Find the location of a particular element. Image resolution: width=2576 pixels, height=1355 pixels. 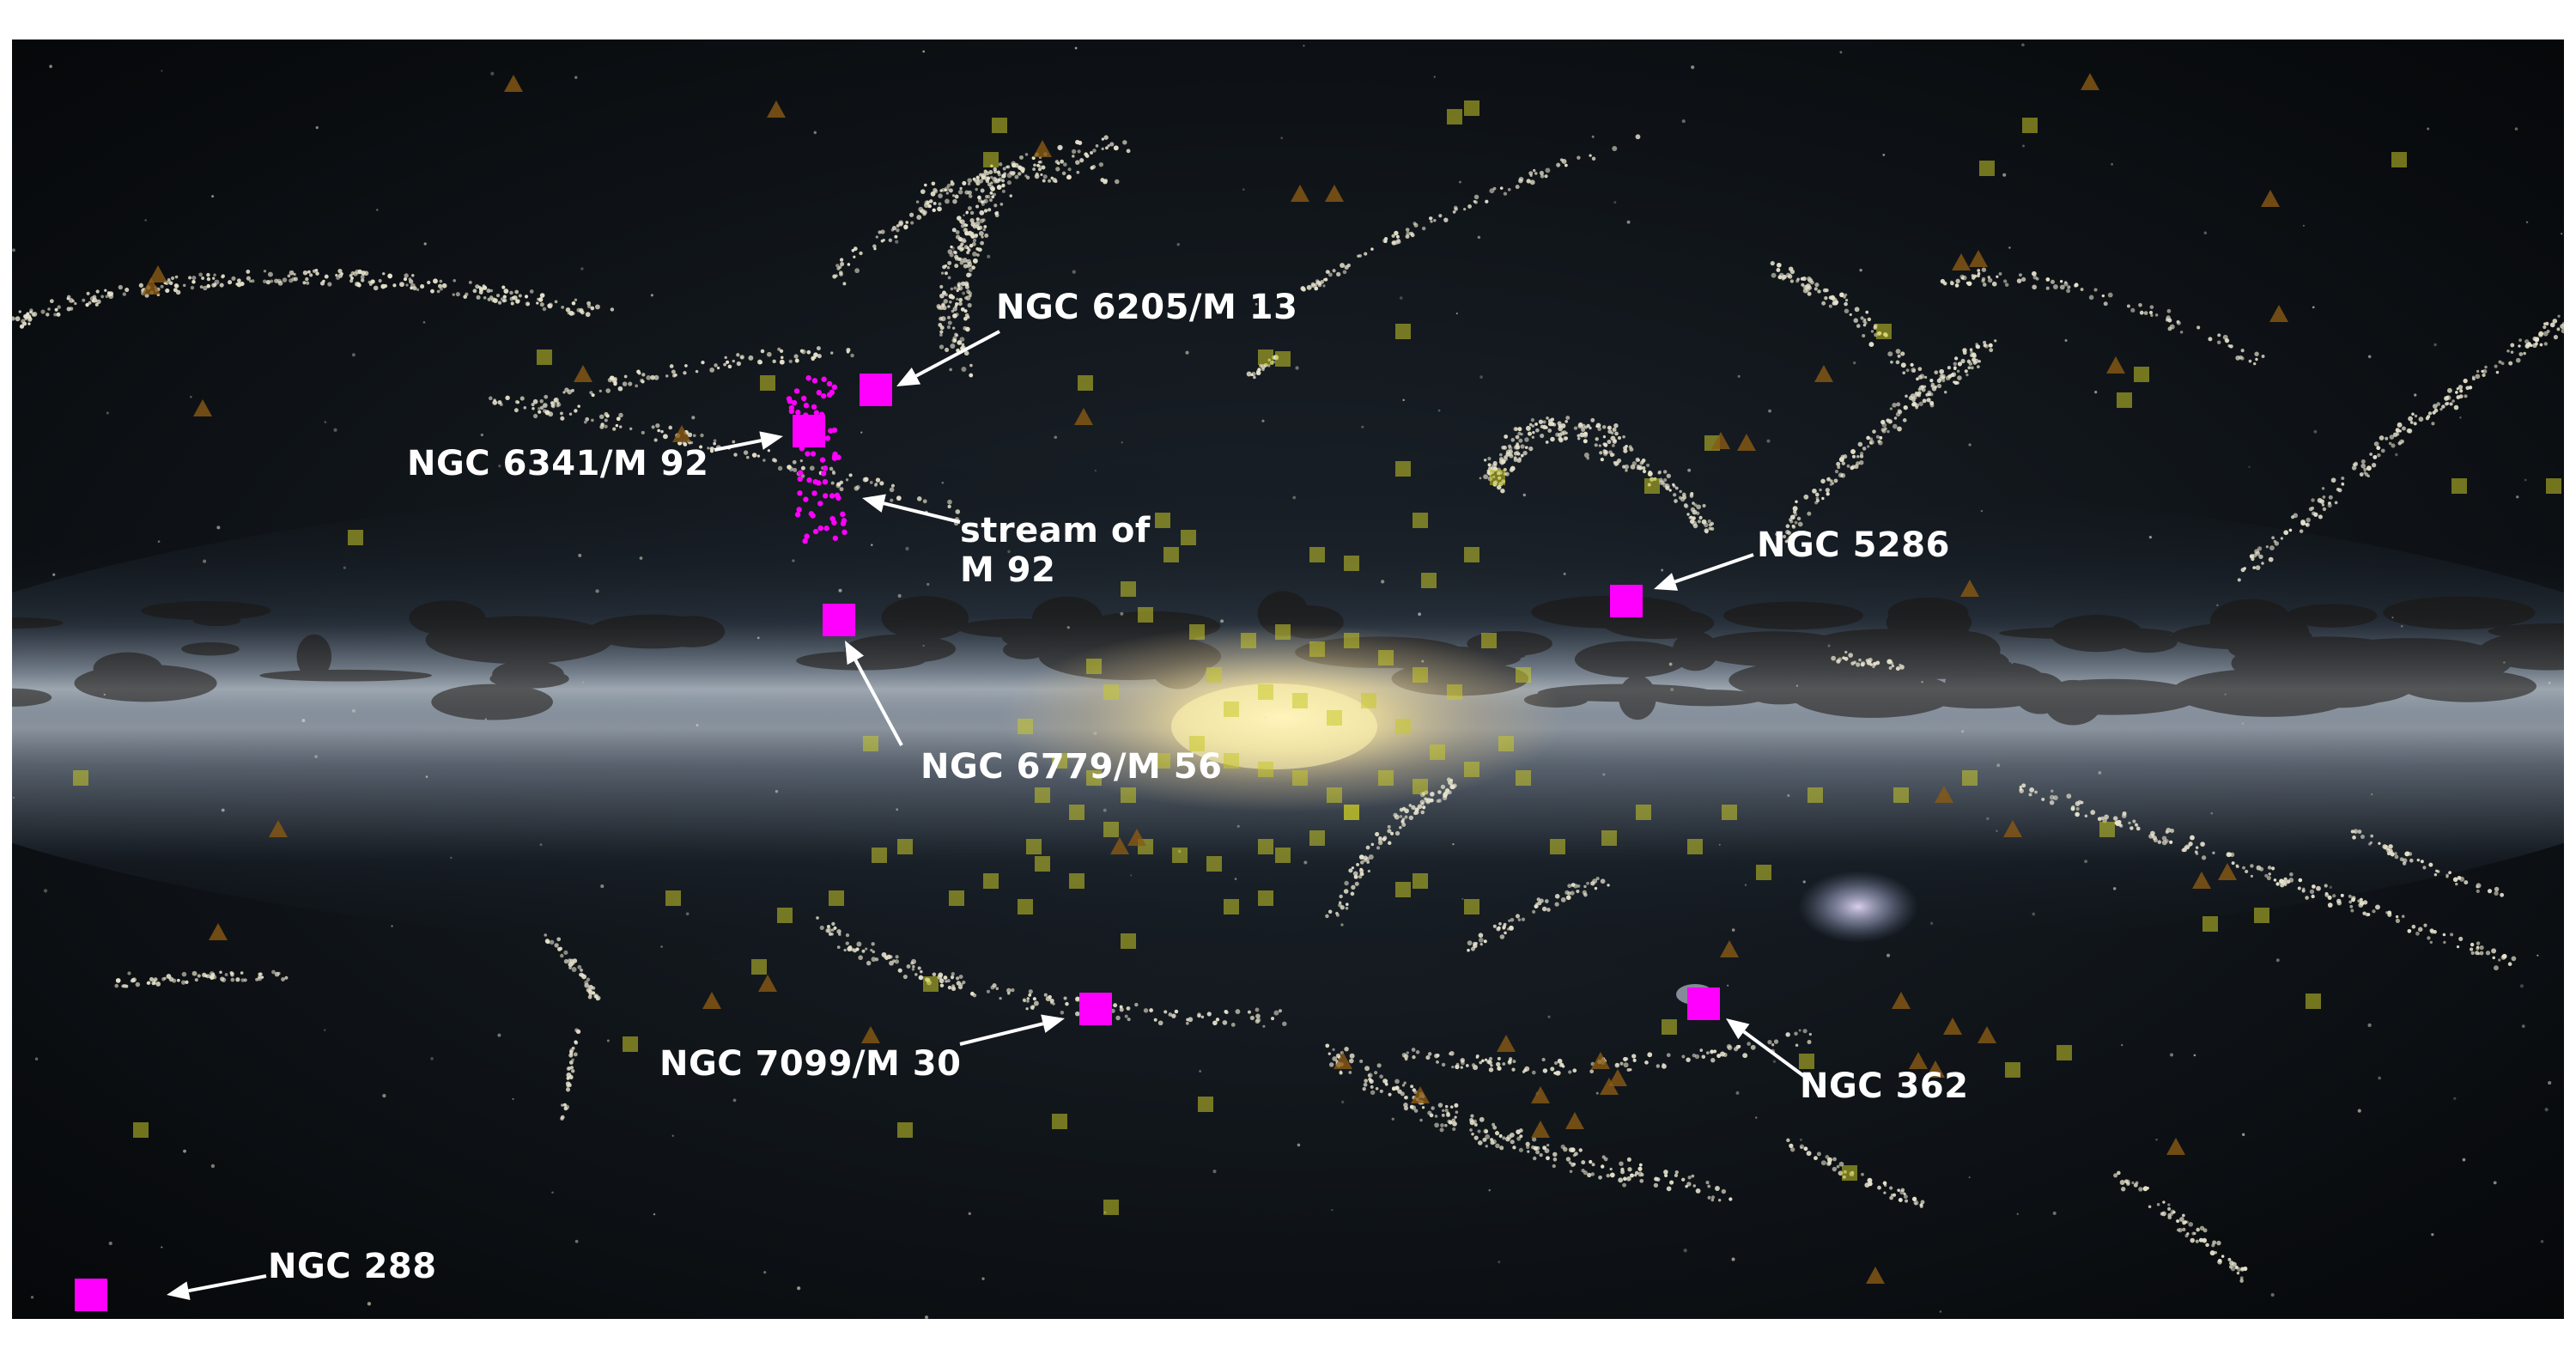

highlight-ngc362 is located at coordinates (1704, 1004).